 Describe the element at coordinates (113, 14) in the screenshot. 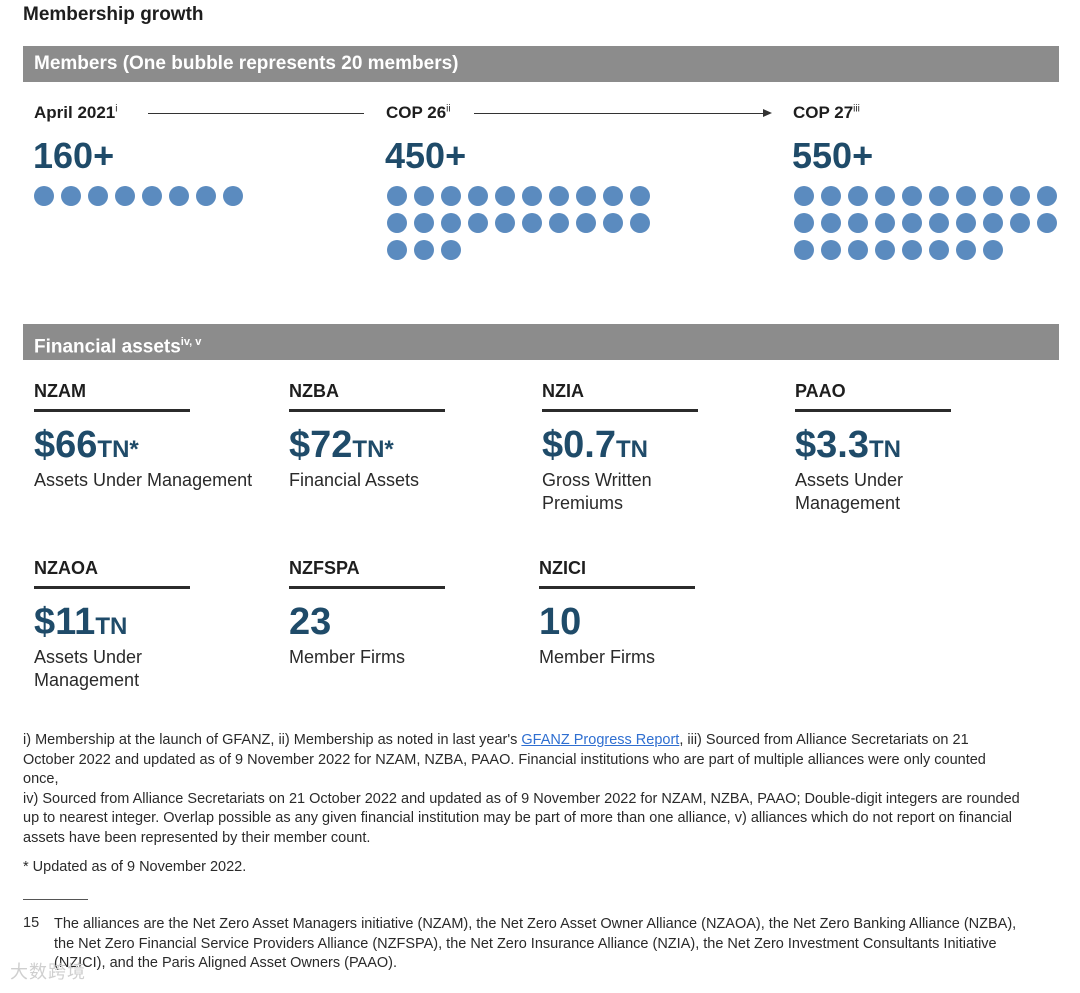

I see `page-title: Membership growth` at that location.